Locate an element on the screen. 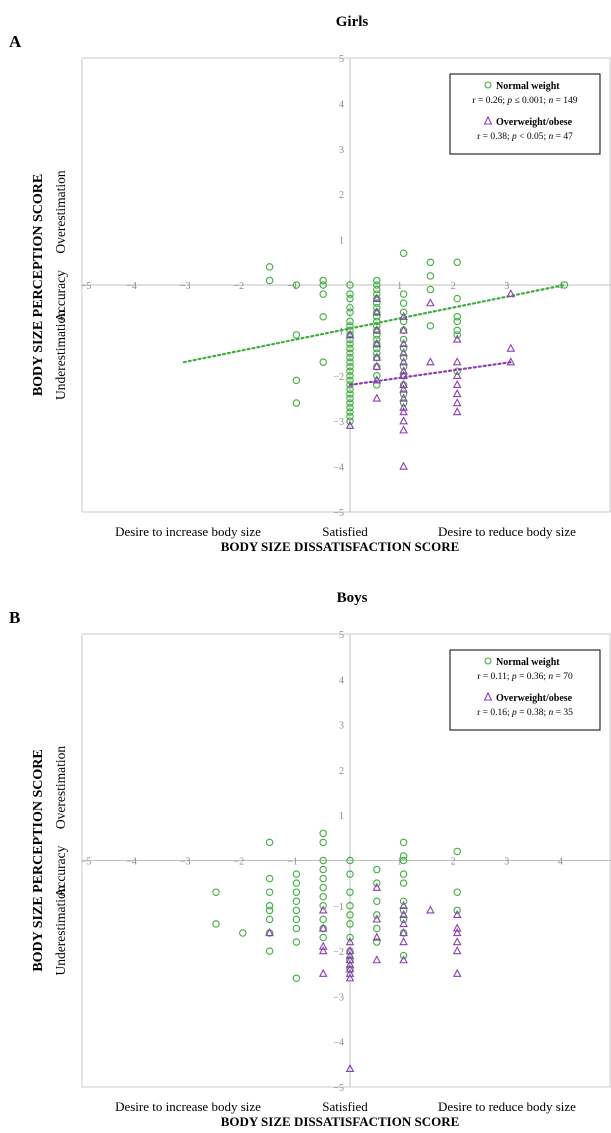  y-tick-label: 1 is located at coordinates (341, 241).